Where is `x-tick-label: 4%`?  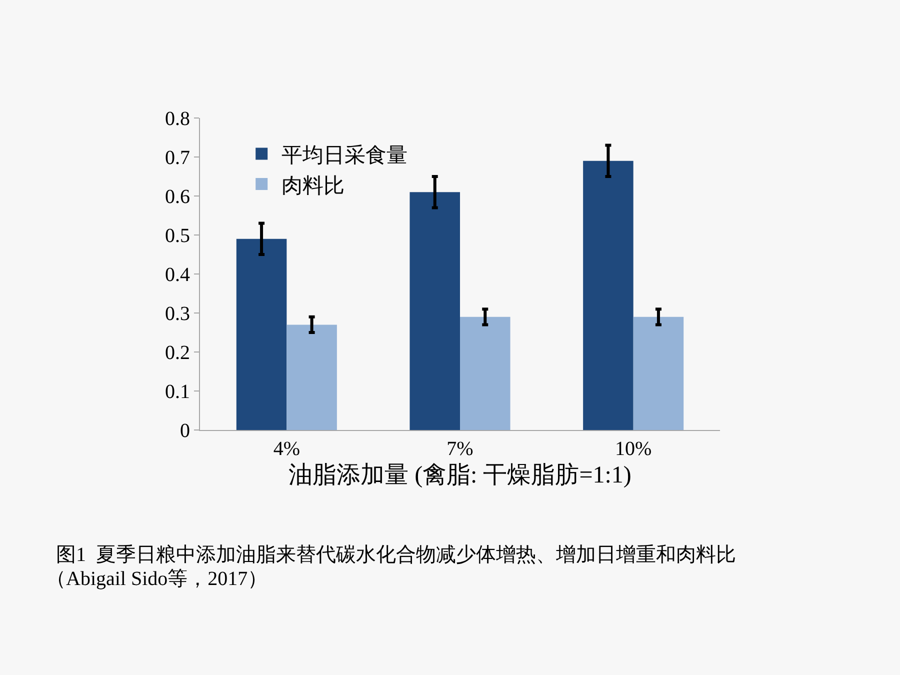 x-tick-label: 4% is located at coordinates (286, 449).